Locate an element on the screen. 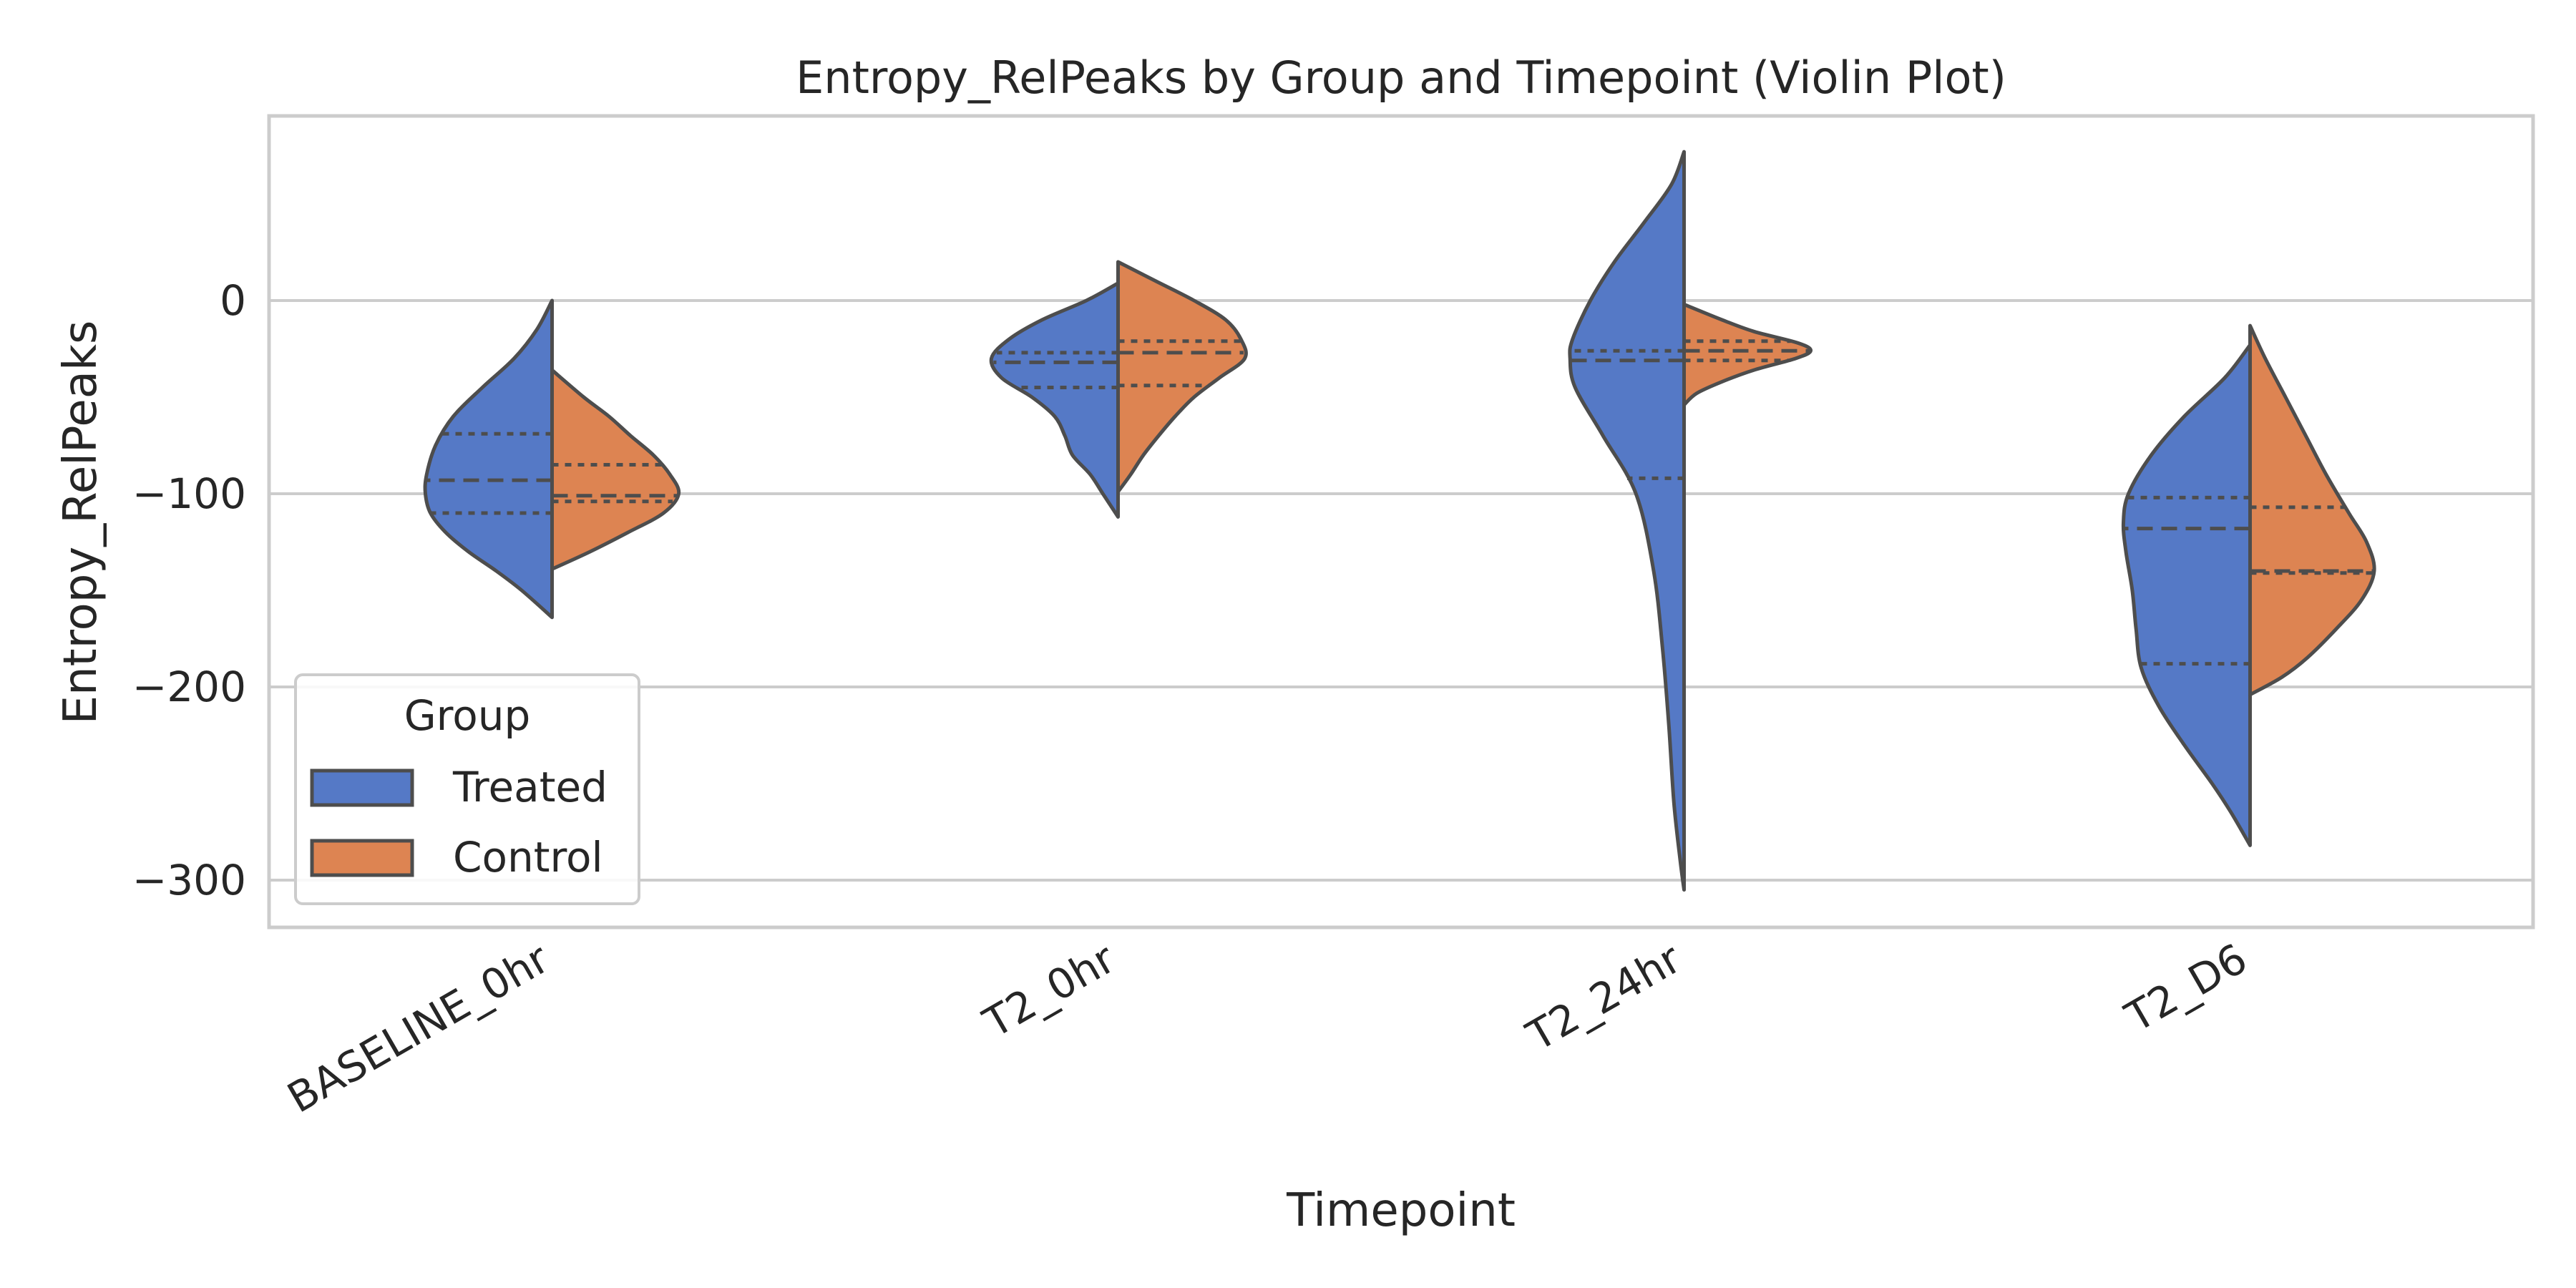 This screenshot has width=2576, height=1288. legend-swatch-control is located at coordinates (362, 858).